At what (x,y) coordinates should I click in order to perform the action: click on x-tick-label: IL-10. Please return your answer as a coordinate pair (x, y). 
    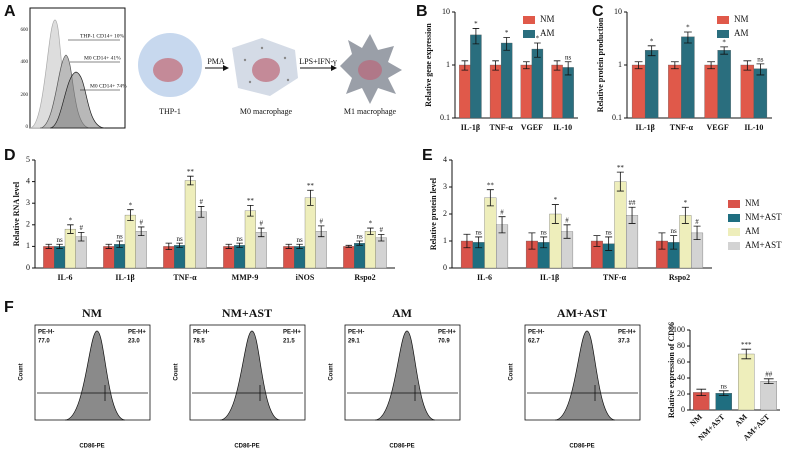
    Looking at the image, I should click on (562, 127).